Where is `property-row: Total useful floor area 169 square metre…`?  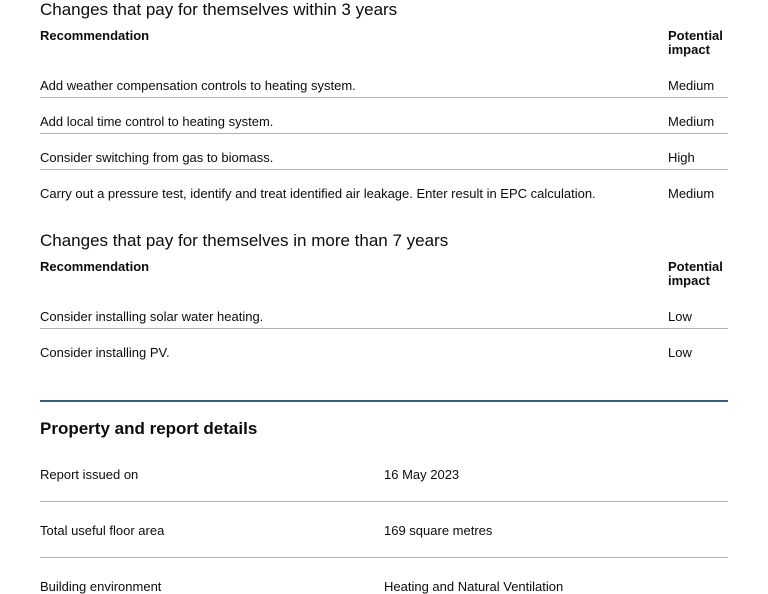 property-row: Total useful floor area 169 square metre… is located at coordinates (384, 530).